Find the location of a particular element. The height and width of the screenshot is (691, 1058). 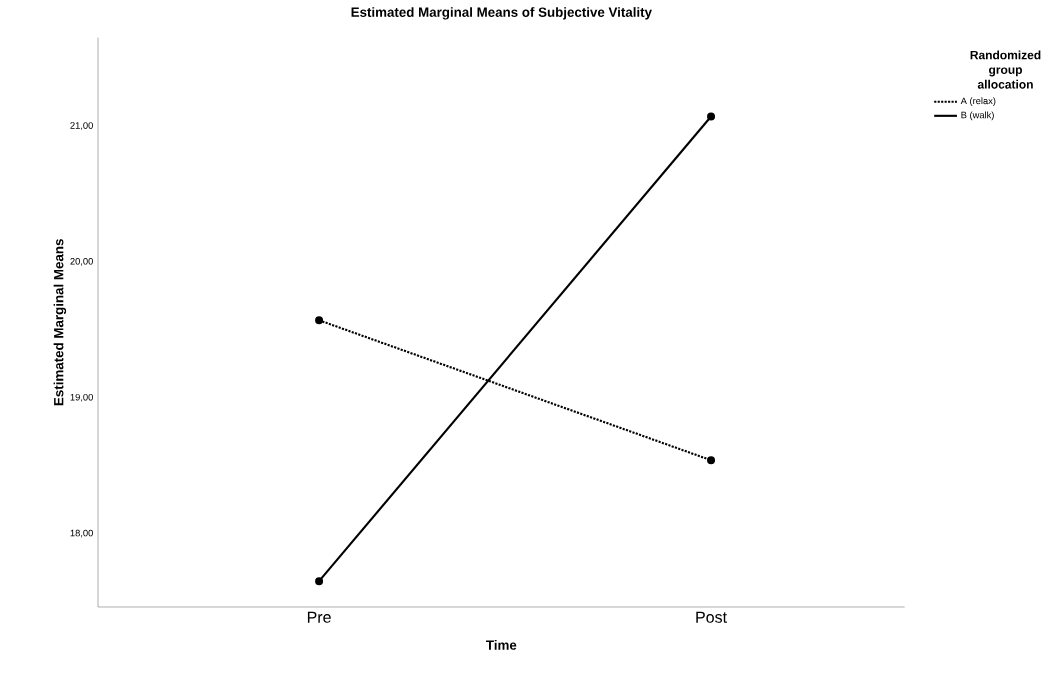

x-axis-title: Time is located at coordinates (501, 645).